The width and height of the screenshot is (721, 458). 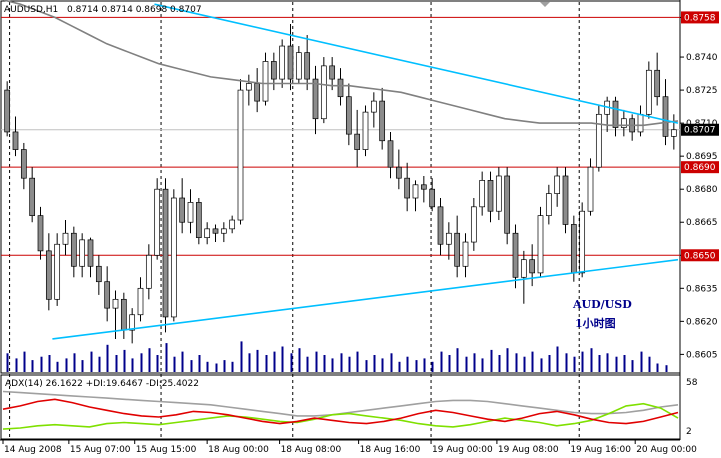 I want to click on annotation-timeframe: 1小时图, so click(x=595, y=323).